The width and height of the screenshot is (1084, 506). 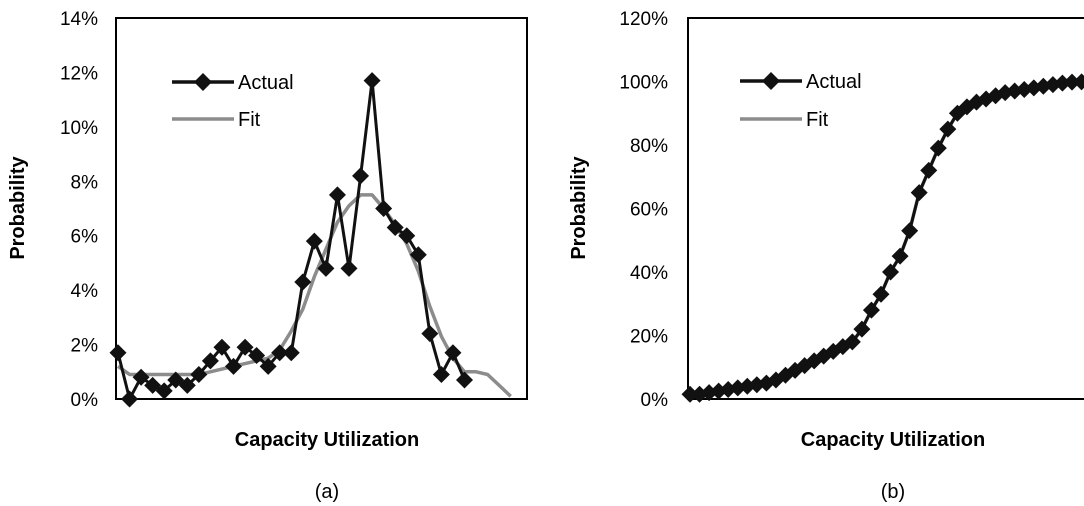 What do you see at coordinates (834, 82) in the screenshot?
I see `legend-label-actual-b: Actual` at bounding box center [834, 82].